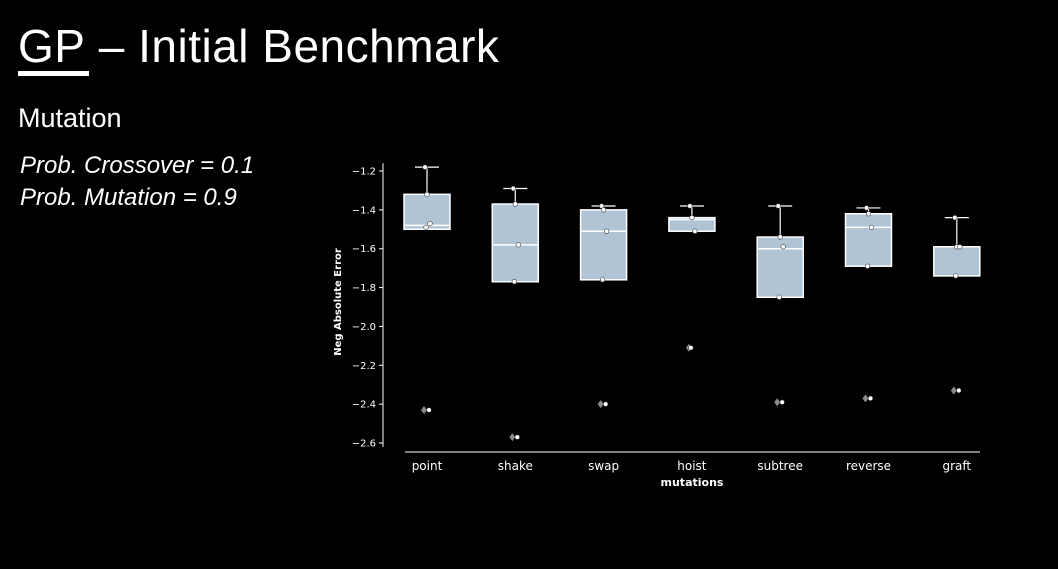 Image resolution: width=1058 pixels, height=569 pixels. What do you see at coordinates (780, 305) in the screenshot?
I see `box-group-subtree` at bounding box center [780, 305].